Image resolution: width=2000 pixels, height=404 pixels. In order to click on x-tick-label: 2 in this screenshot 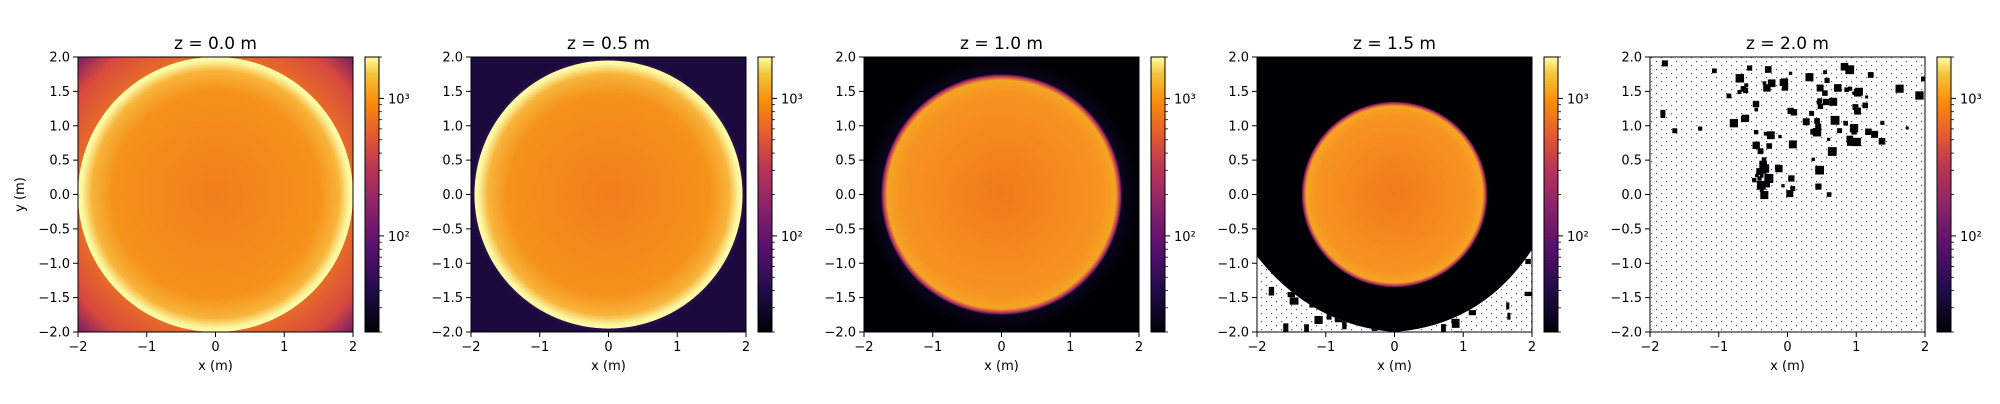, I will do `click(353, 347)`.